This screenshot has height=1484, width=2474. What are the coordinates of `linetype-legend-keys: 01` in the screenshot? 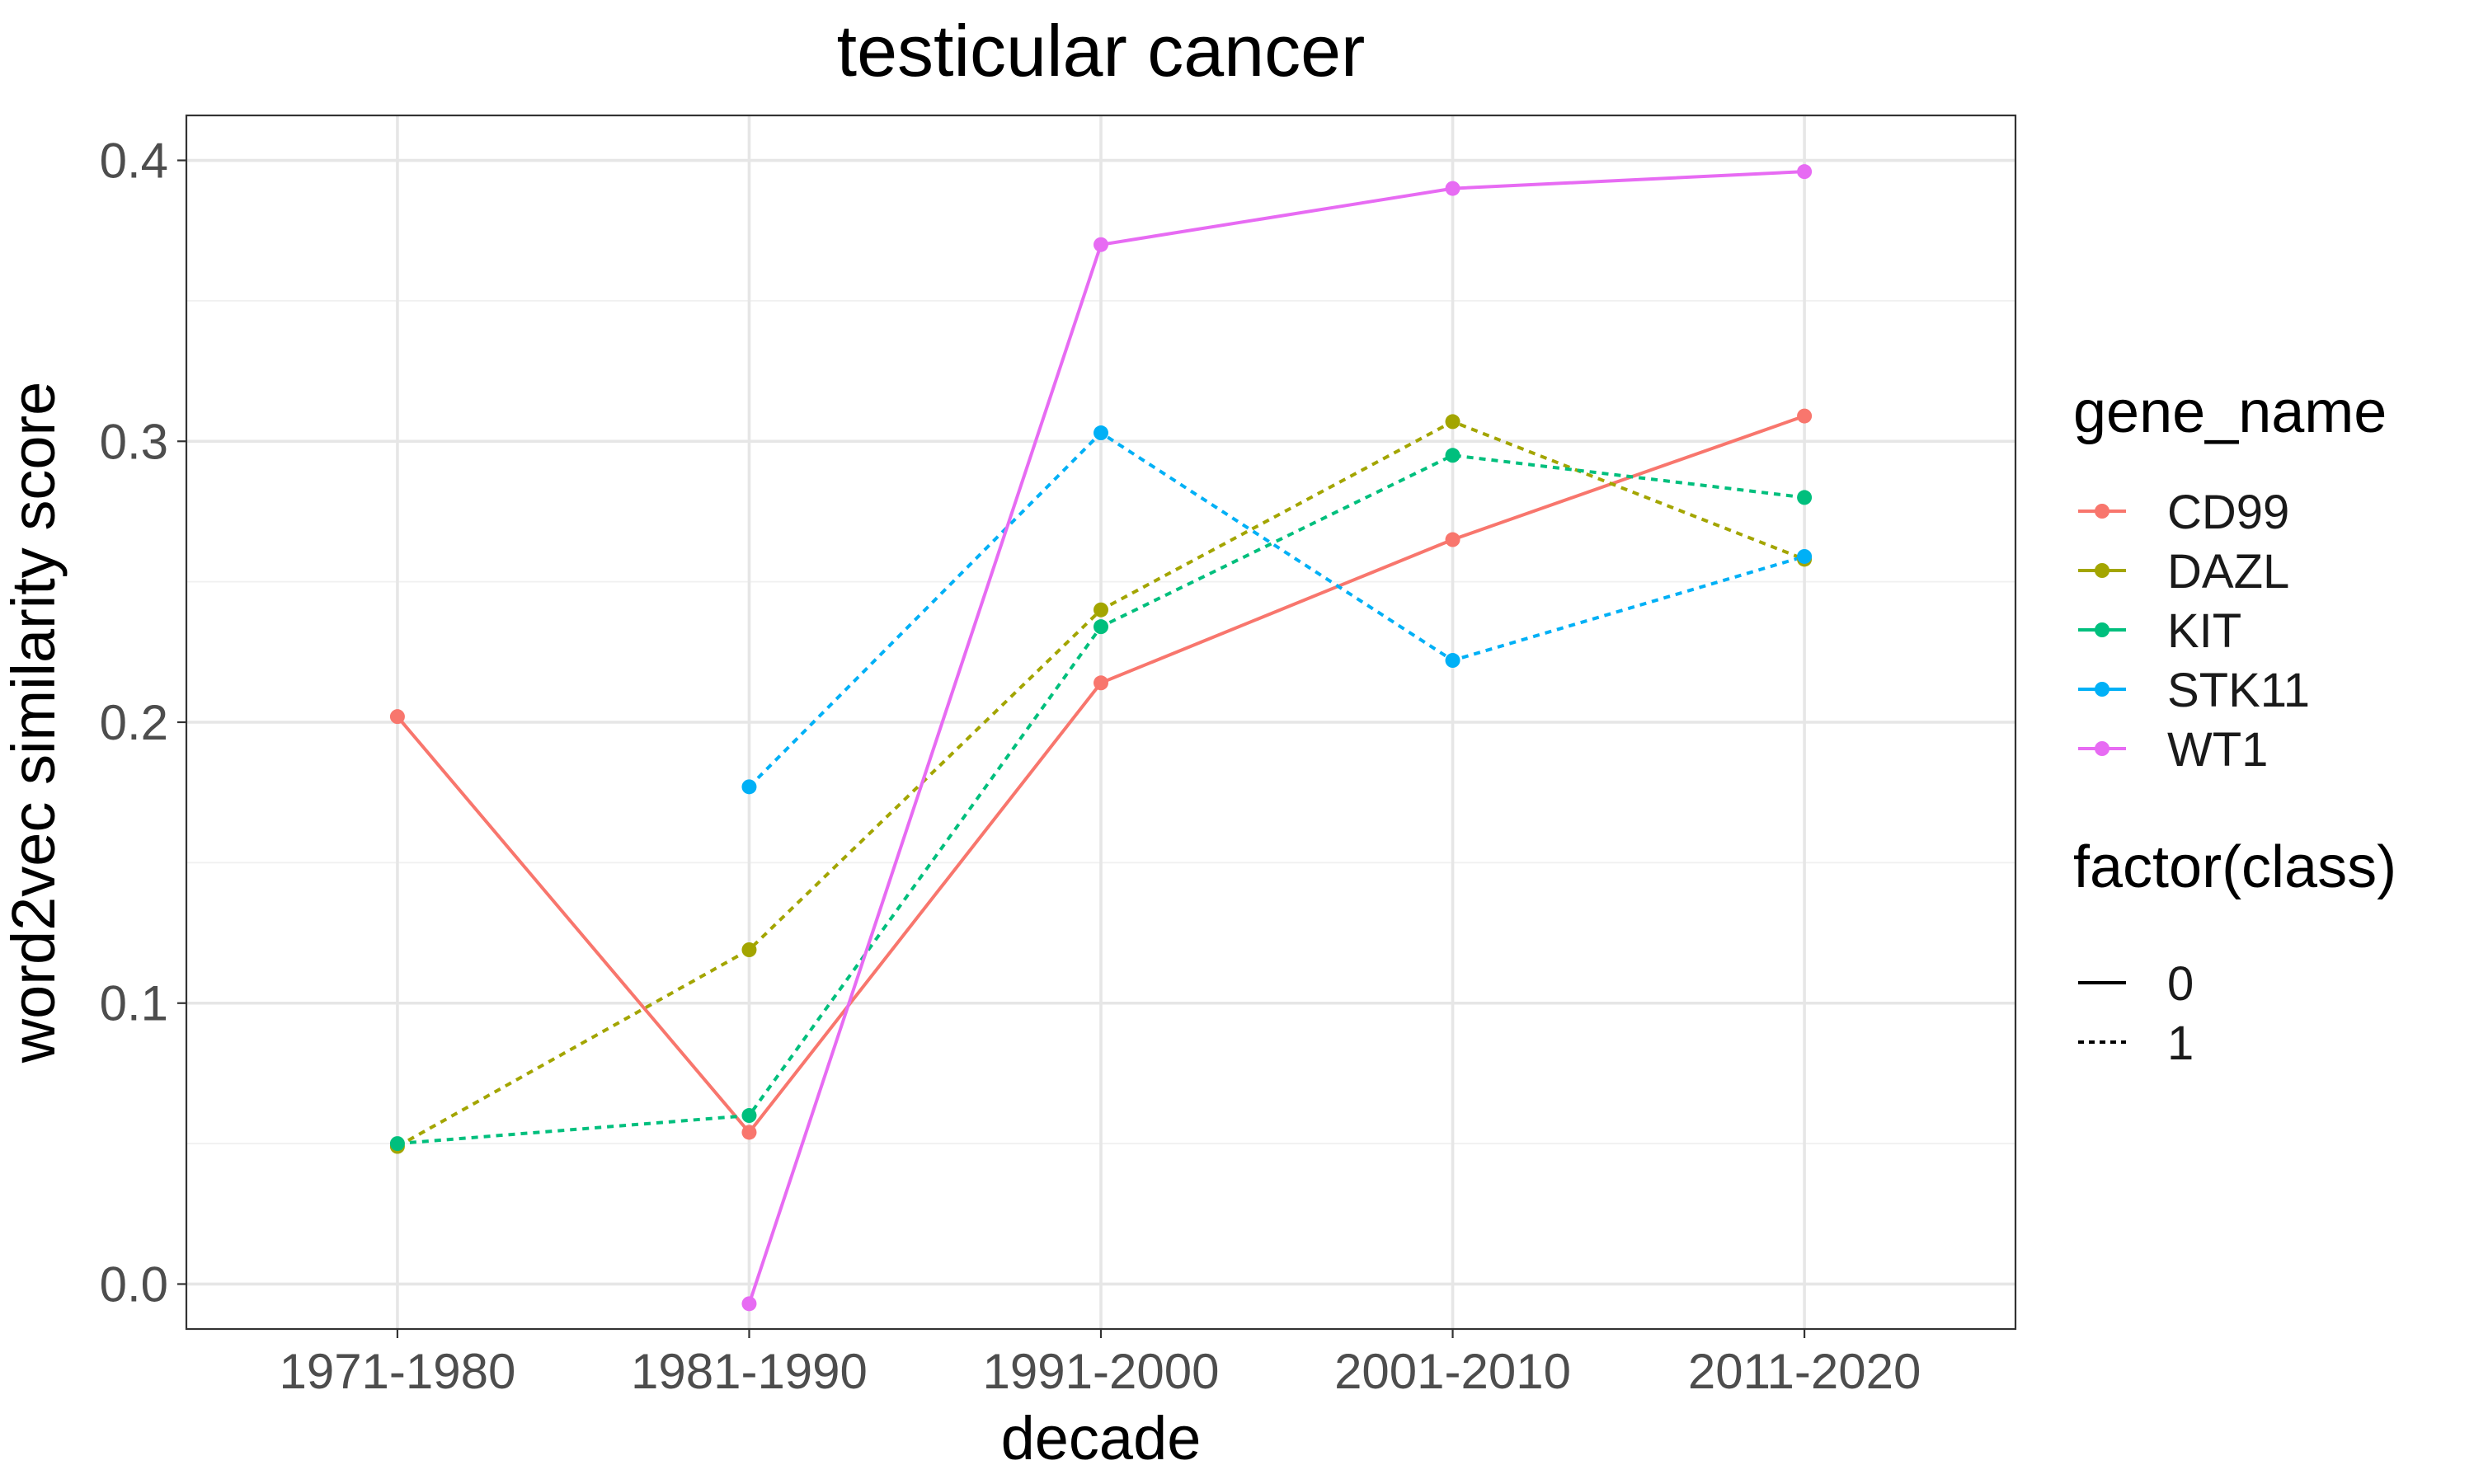 It's located at (2136, 1014).